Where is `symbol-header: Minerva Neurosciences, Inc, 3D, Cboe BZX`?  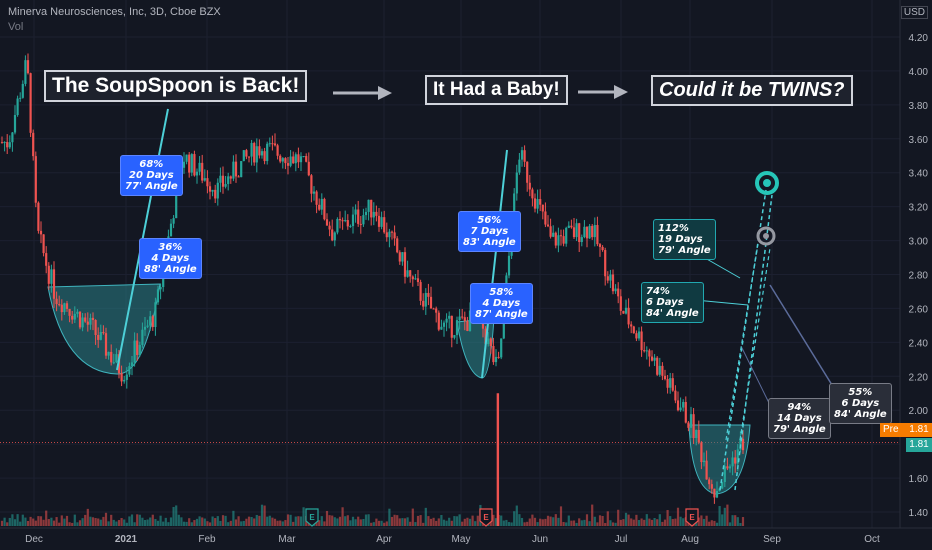
symbol-header: Minerva Neurosciences, Inc, 3D, Cboe BZX is located at coordinates (114, 12).